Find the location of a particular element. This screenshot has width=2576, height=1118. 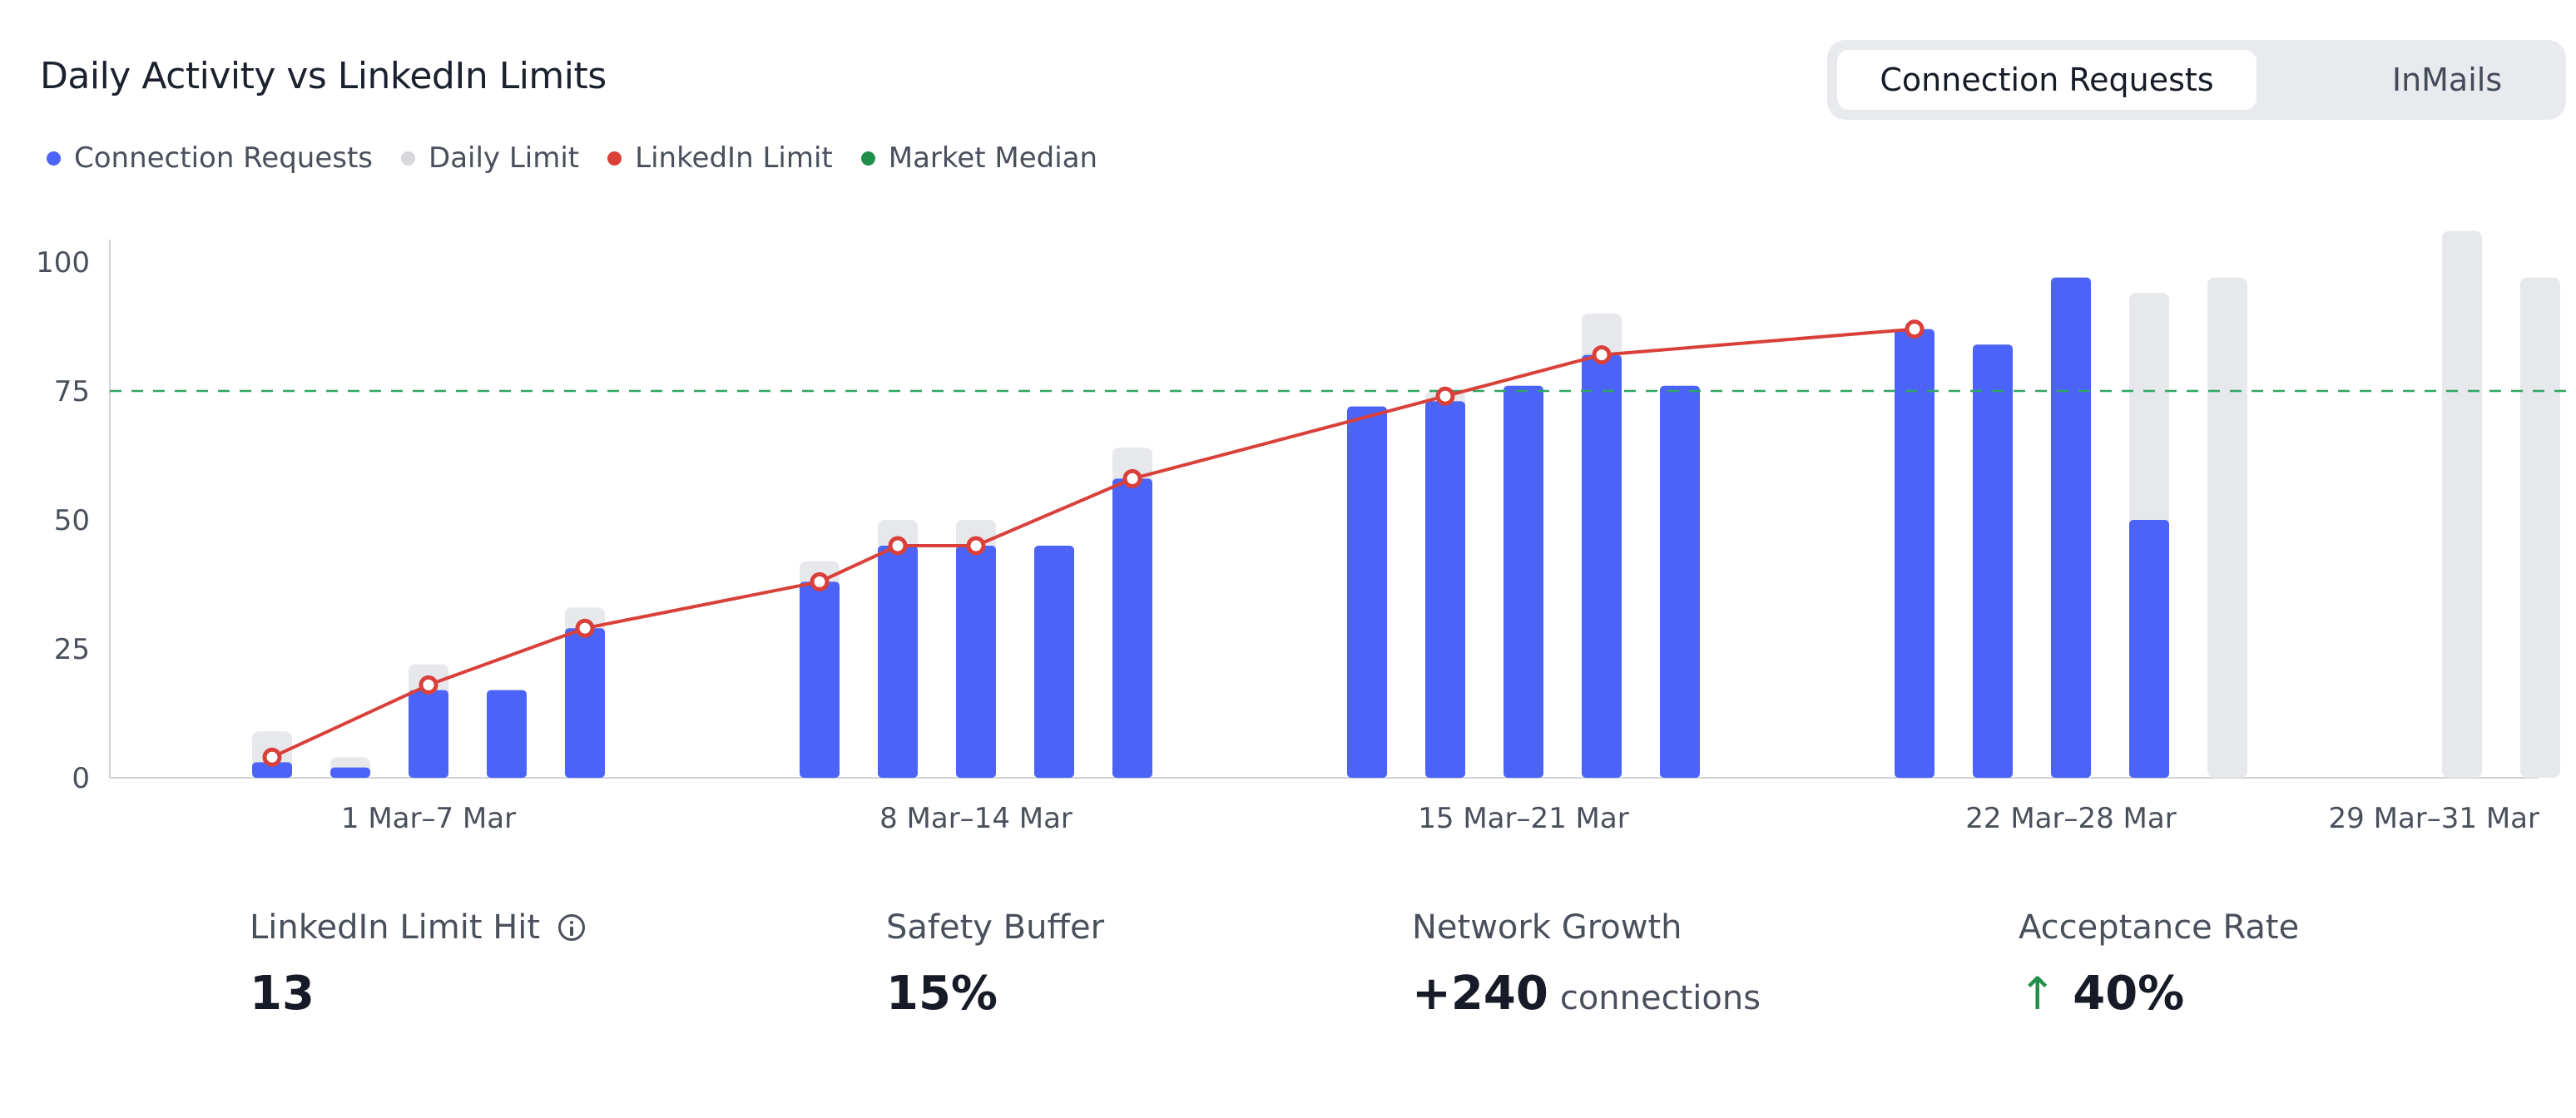

stat-label: Safety Buffer is located at coordinates (995, 928).